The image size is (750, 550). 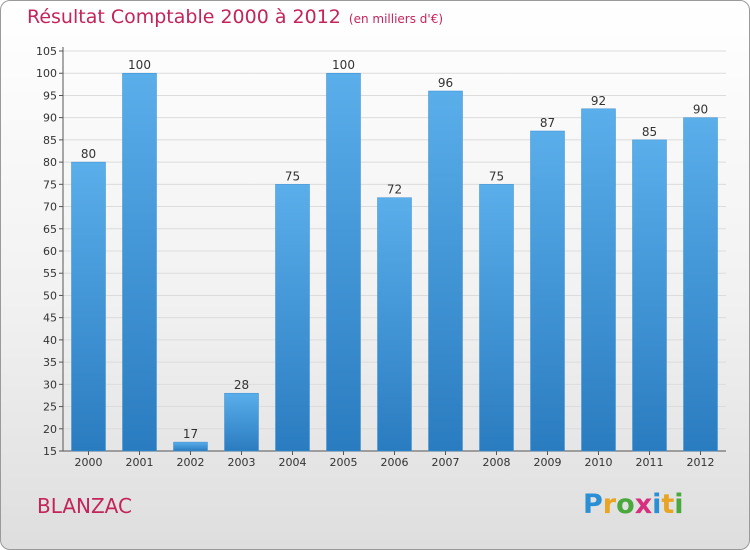 What do you see at coordinates (50, 184) in the screenshot?
I see `y-tick-label: 75` at bounding box center [50, 184].